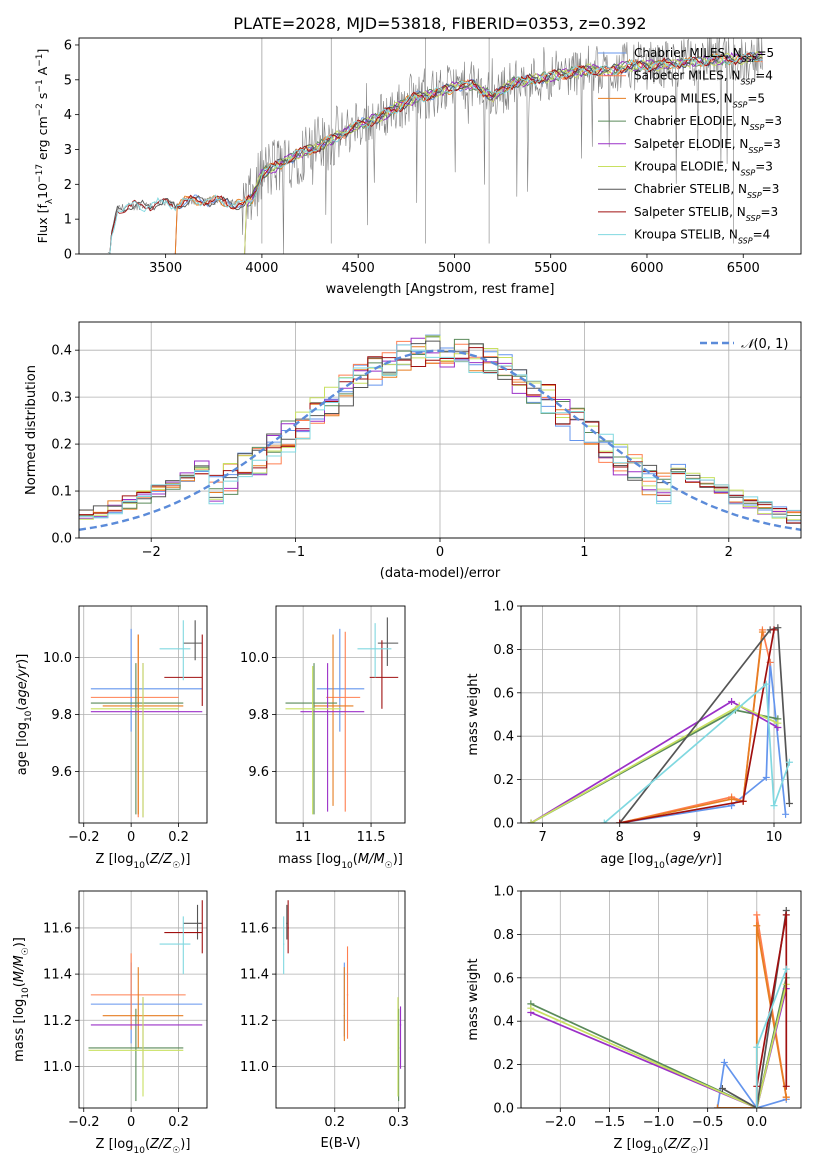 This screenshot has width=819, height=1170. What do you see at coordinates (584, 552) in the screenshot?
I see `x-tick-label: 1` at bounding box center [584, 552].